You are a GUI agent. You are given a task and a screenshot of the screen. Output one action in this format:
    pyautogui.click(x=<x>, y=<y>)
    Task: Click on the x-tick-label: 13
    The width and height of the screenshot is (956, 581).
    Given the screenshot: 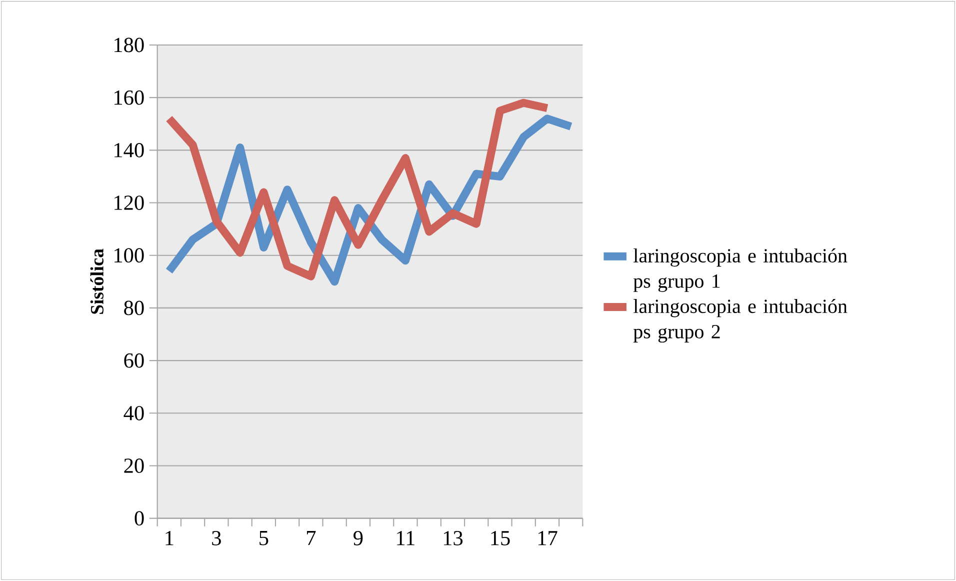 What is the action you would take?
    pyautogui.click(x=453, y=538)
    